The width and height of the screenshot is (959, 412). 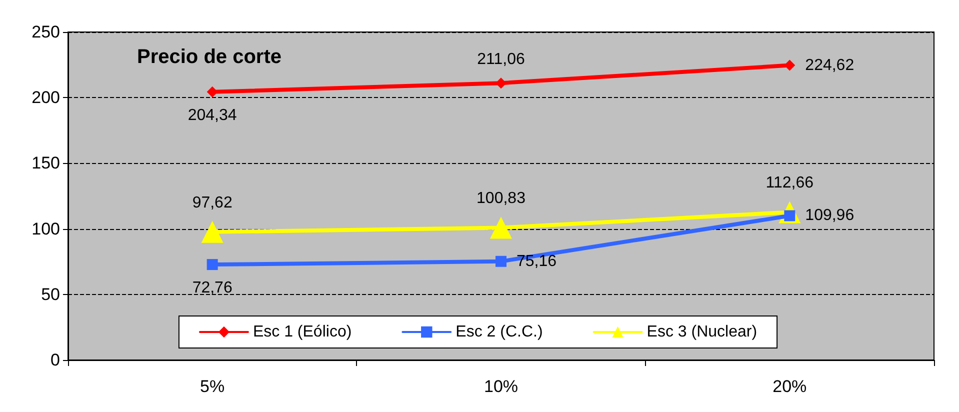 I want to click on legend-label: Esc 1 (Eólico), so click(x=302, y=332).